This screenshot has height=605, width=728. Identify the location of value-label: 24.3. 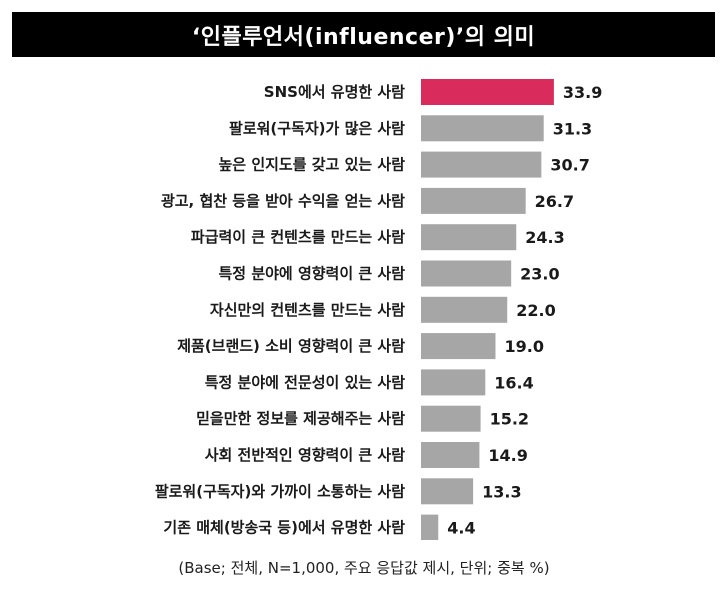
(544, 237).